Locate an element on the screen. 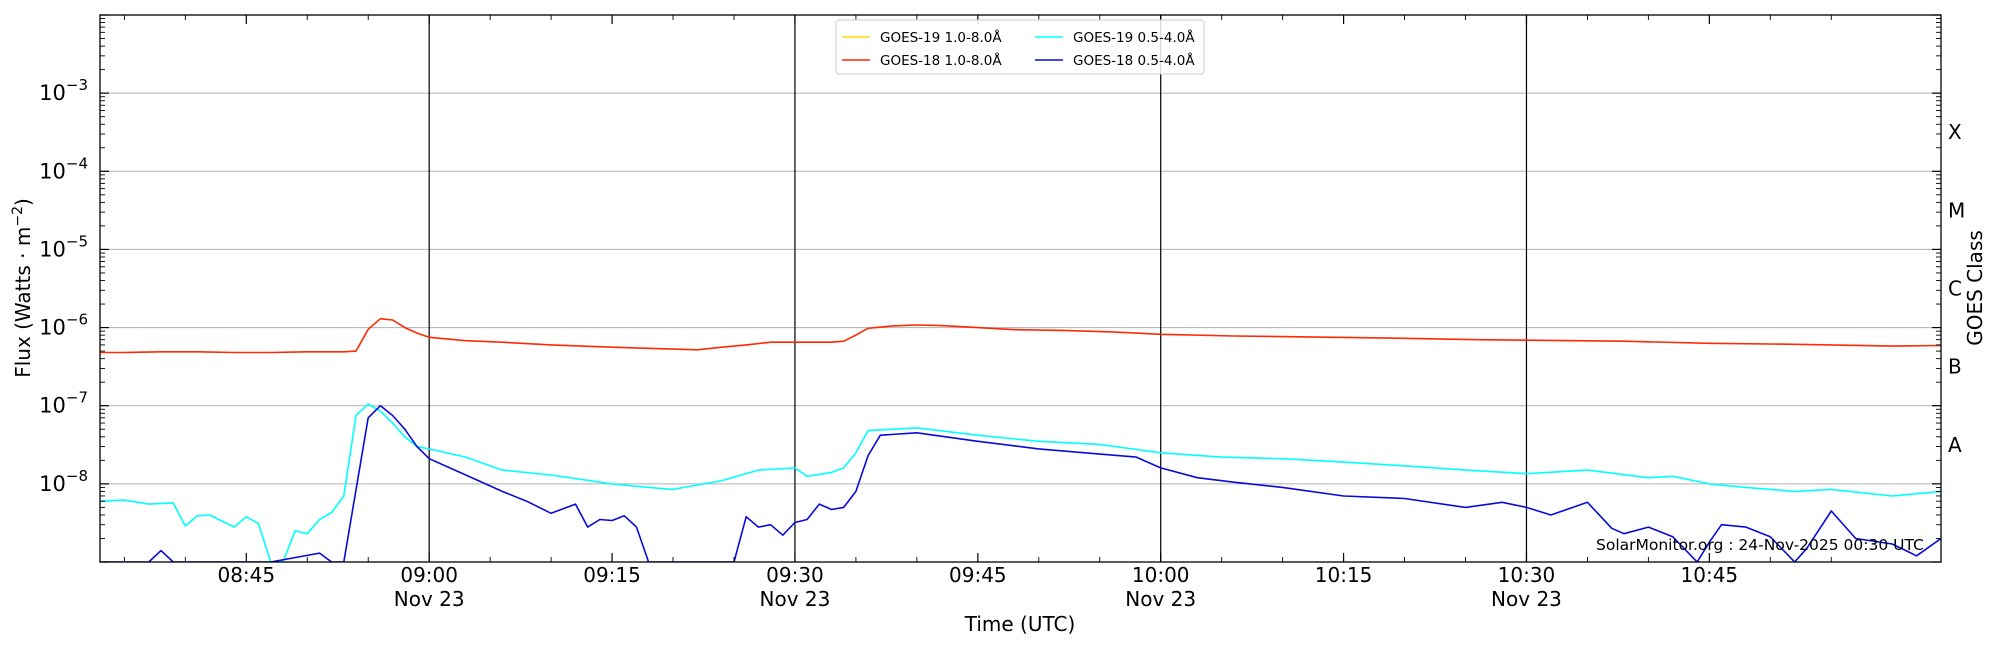 The image size is (2000, 650). goes-class-label: M is located at coordinates (1956, 210).